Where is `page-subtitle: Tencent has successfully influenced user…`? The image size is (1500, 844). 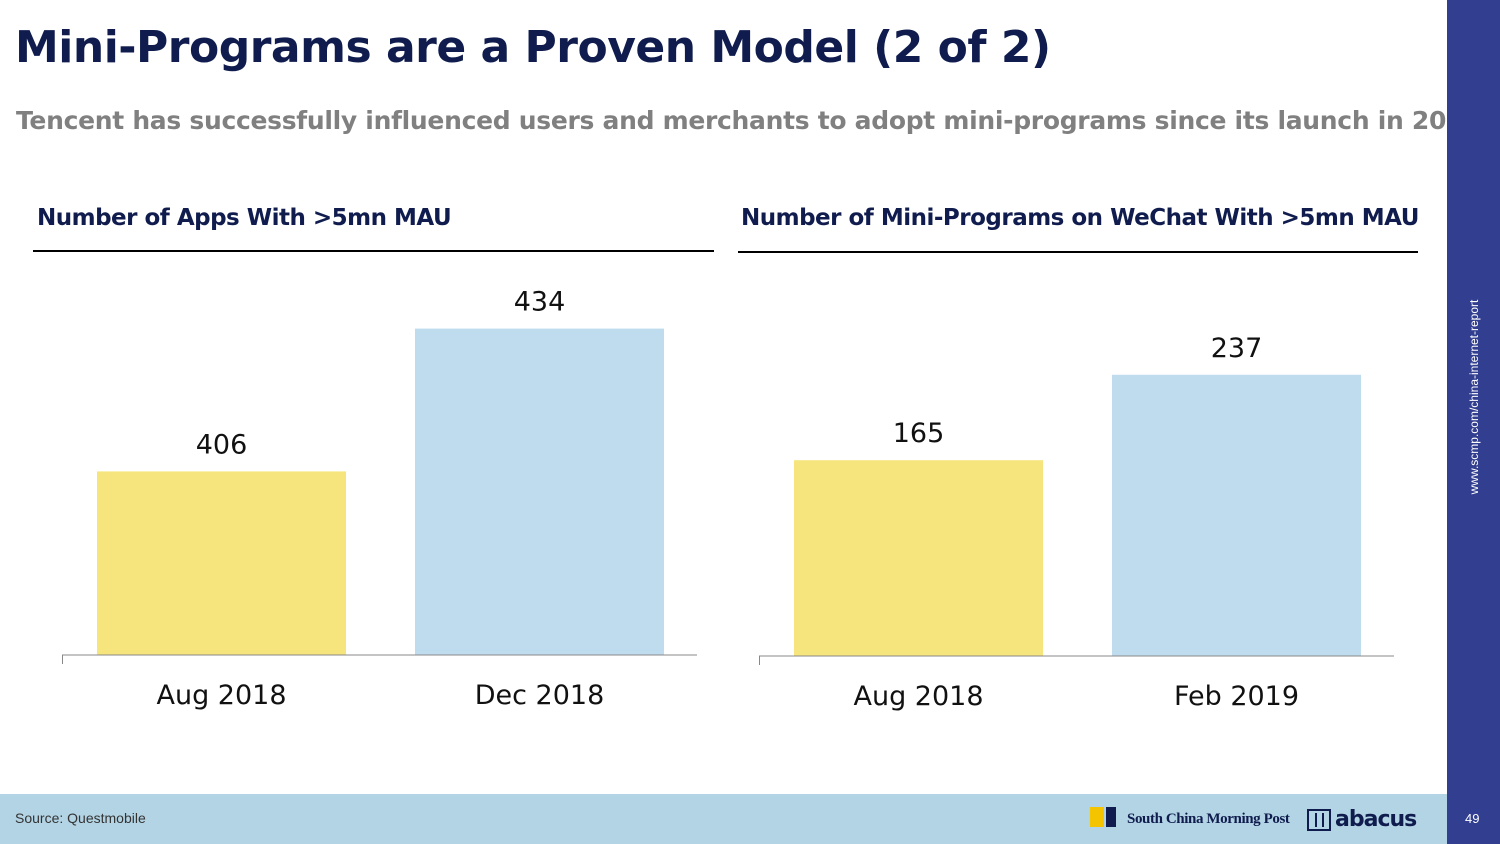
page-subtitle: Tencent has successfully influenced user… is located at coordinates (753, 120).